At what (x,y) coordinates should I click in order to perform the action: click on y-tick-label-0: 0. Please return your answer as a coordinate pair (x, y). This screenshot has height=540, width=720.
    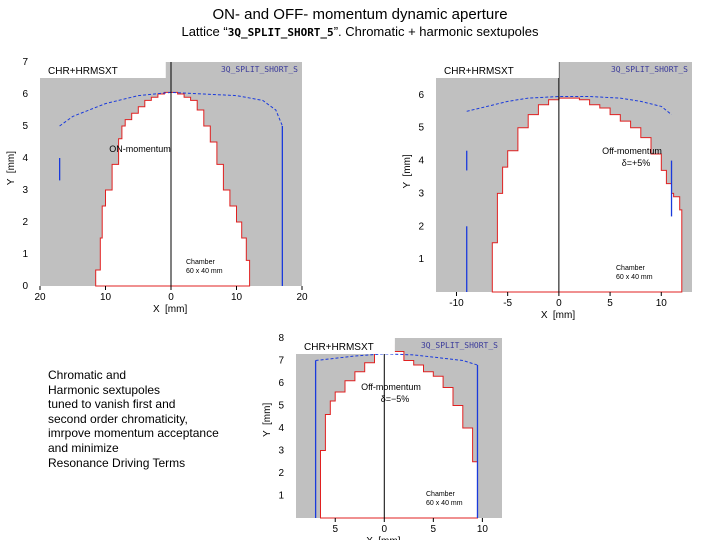
    Looking at the image, I should click on (25, 286).